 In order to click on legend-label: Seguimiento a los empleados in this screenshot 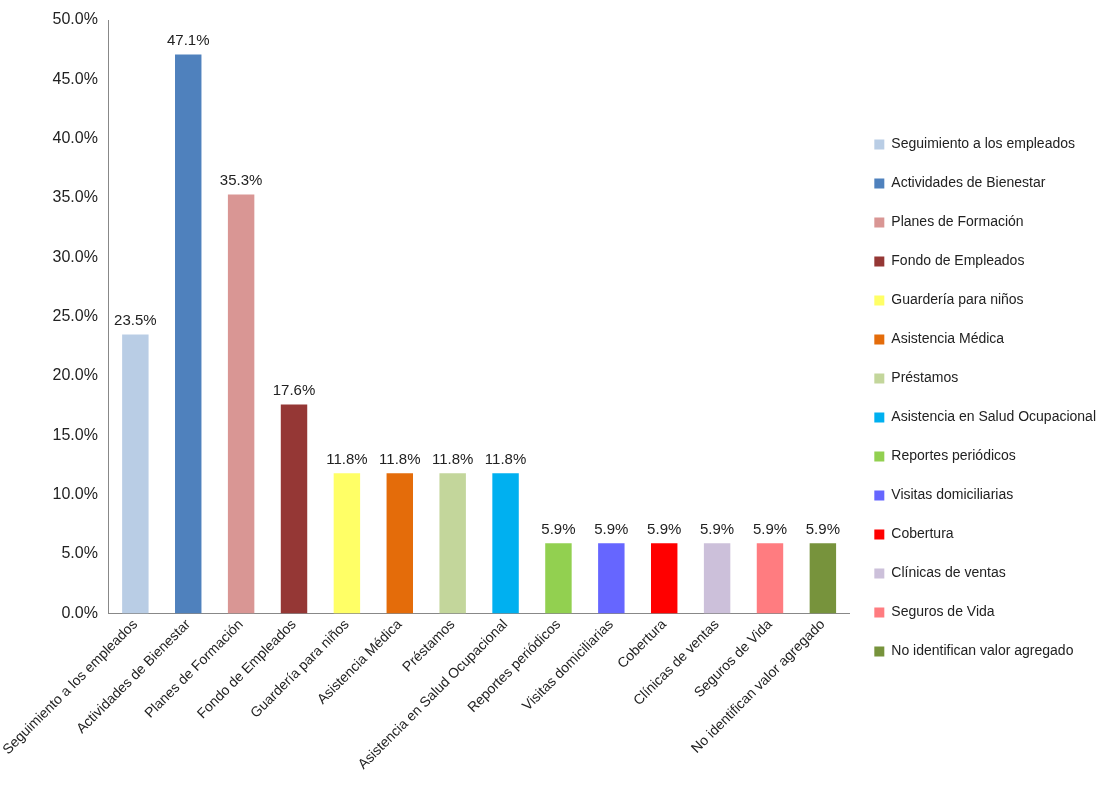, I will do `click(983, 143)`.